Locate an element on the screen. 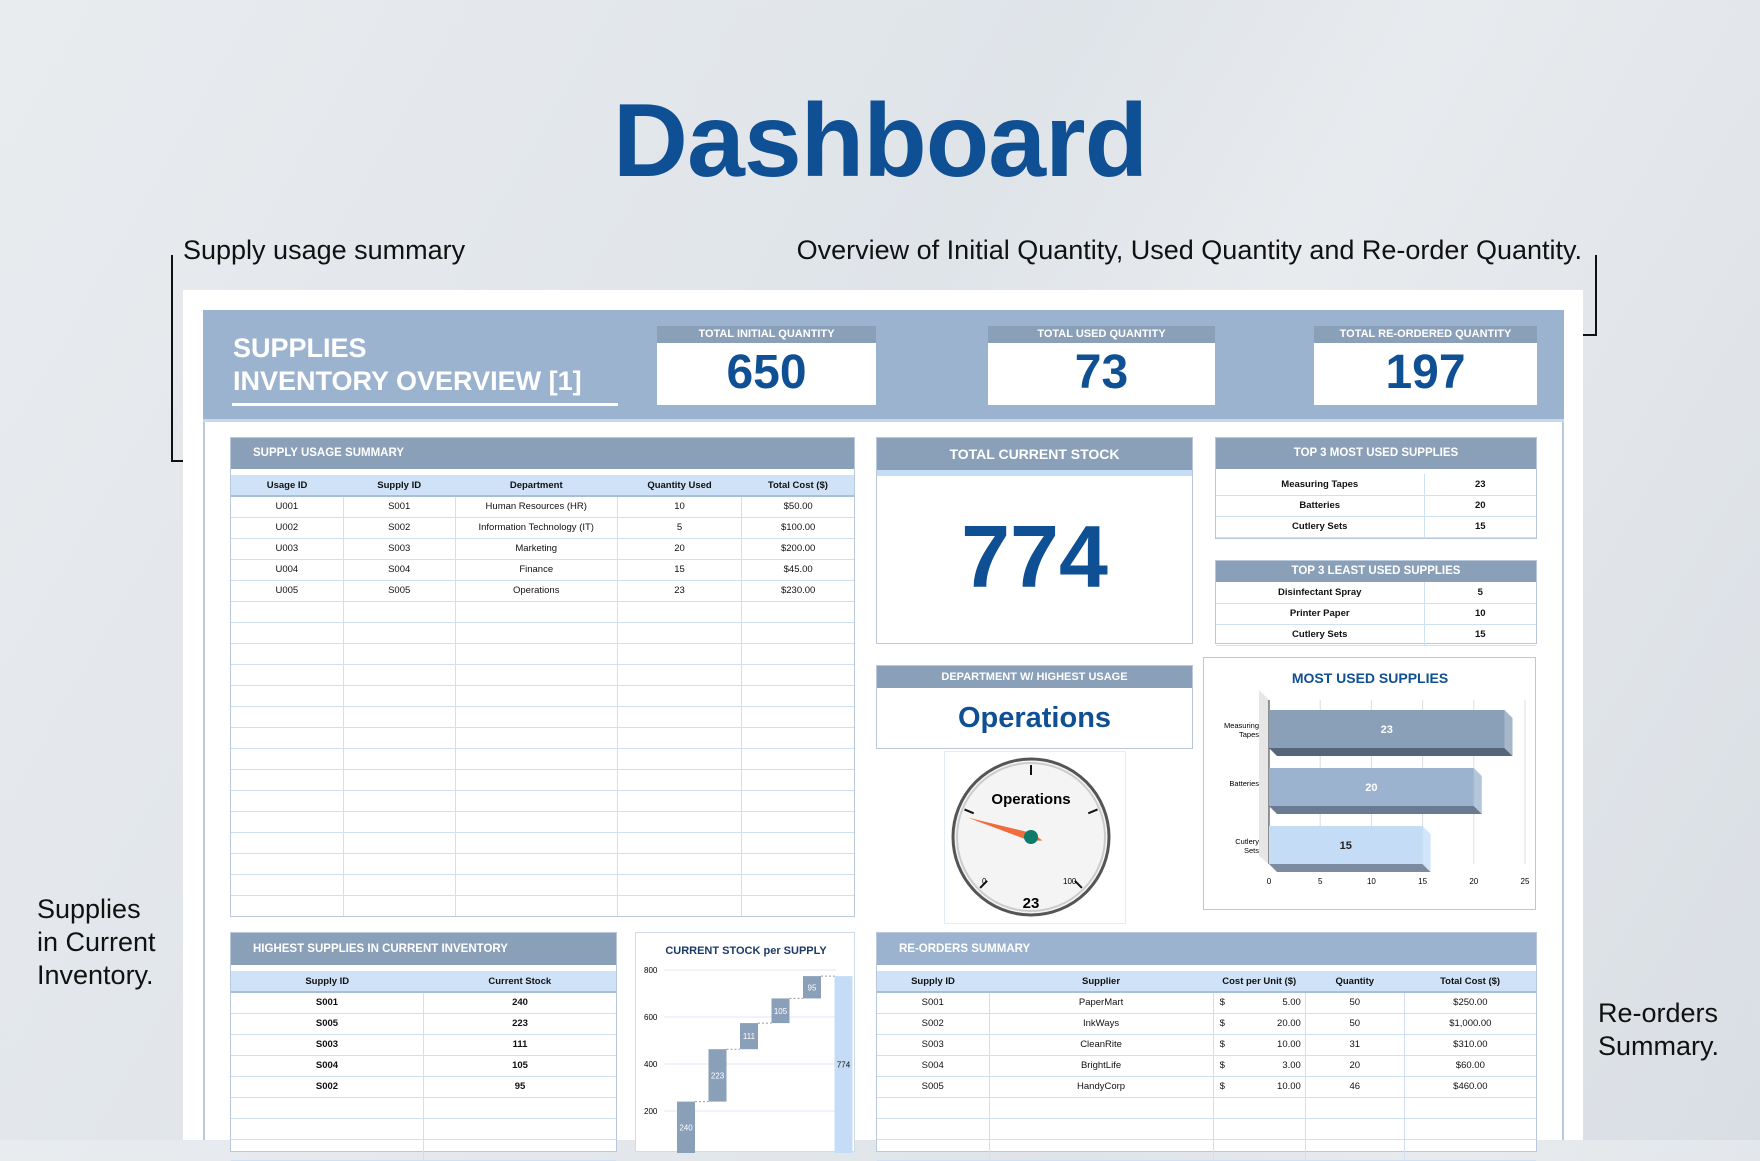 The image size is (1760, 1161). table-row: S004 BrightLife $3.00 20 $60.00 is located at coordinates (1206, 1066).